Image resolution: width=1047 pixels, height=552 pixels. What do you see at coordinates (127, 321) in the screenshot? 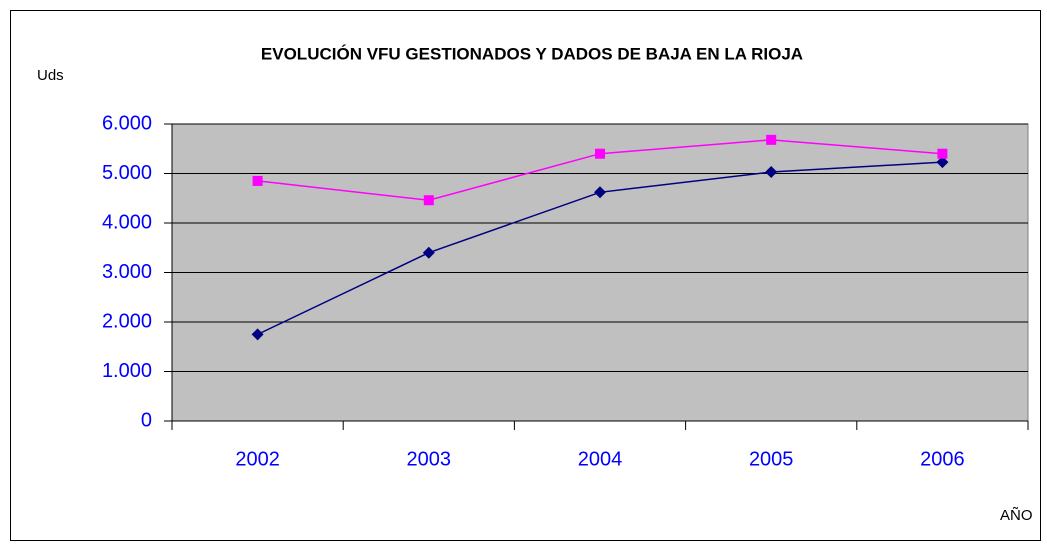
I see `y-tick-label: 2.000` at bounding box center [127, 321].